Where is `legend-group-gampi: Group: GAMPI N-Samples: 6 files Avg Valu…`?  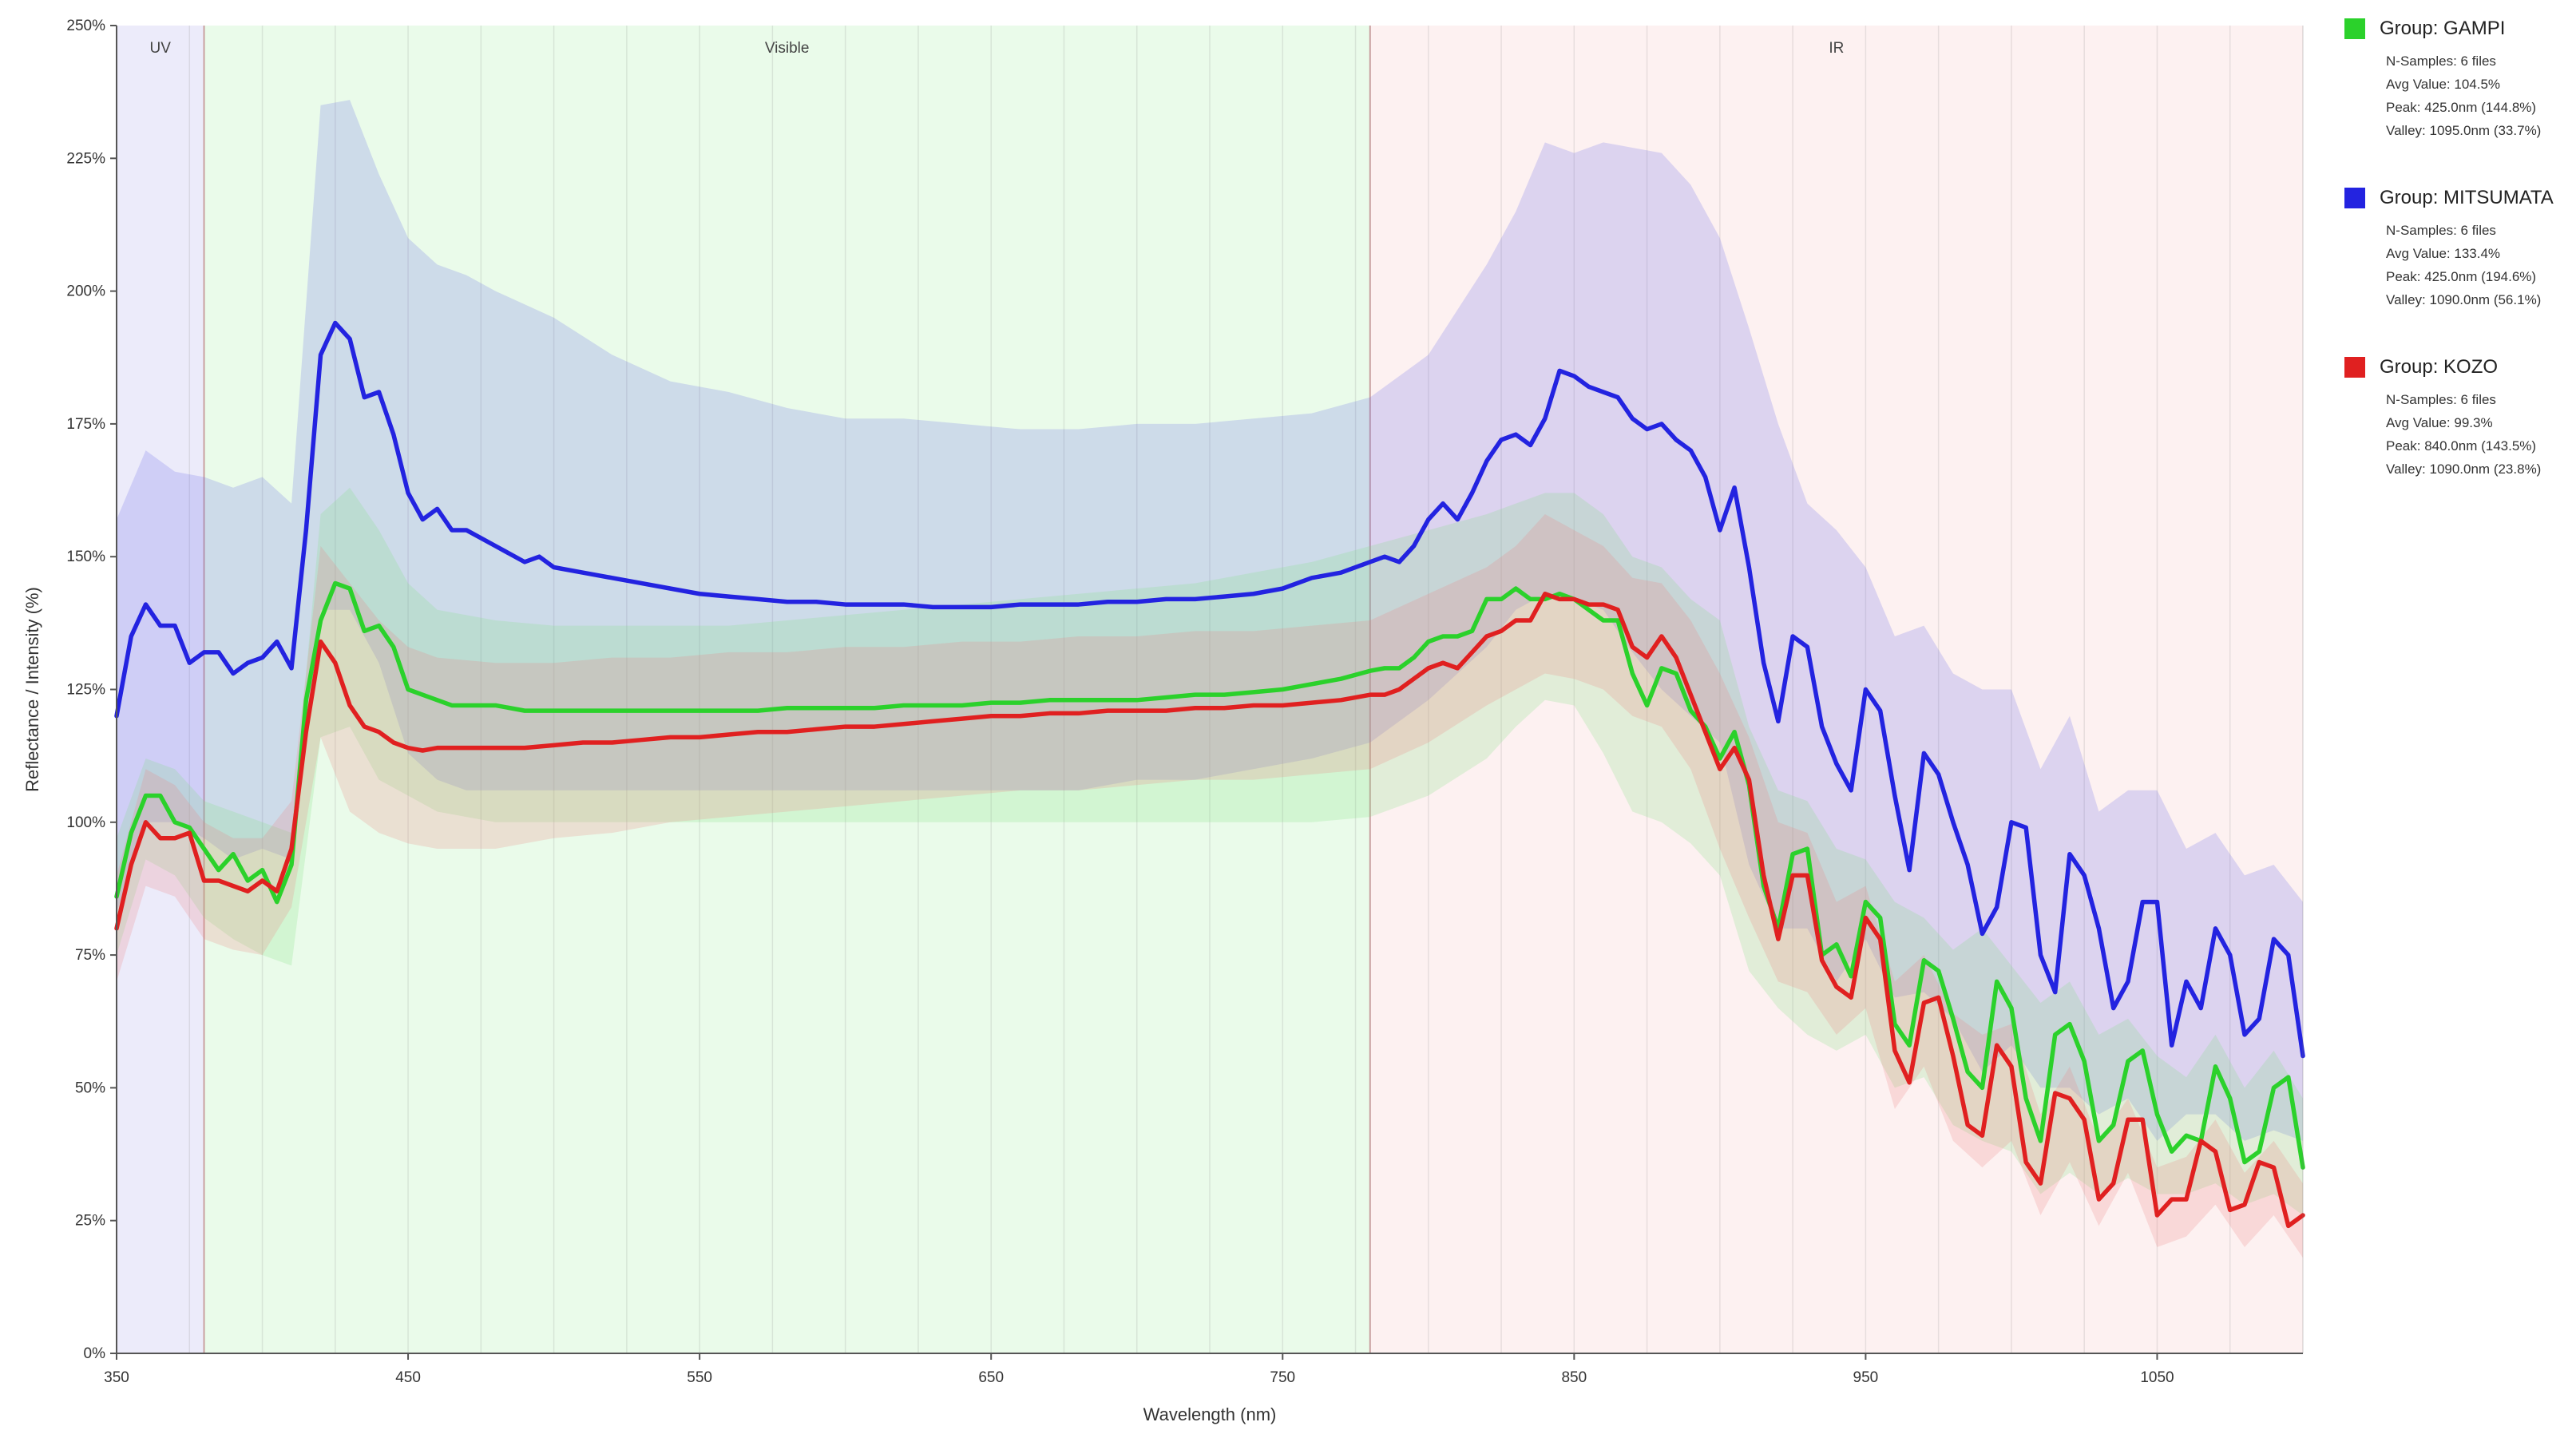 legend-group-gampi: Group: GAMPI N-Samples: 6 files Avg Valu… is located at coordinates (2455, 80).